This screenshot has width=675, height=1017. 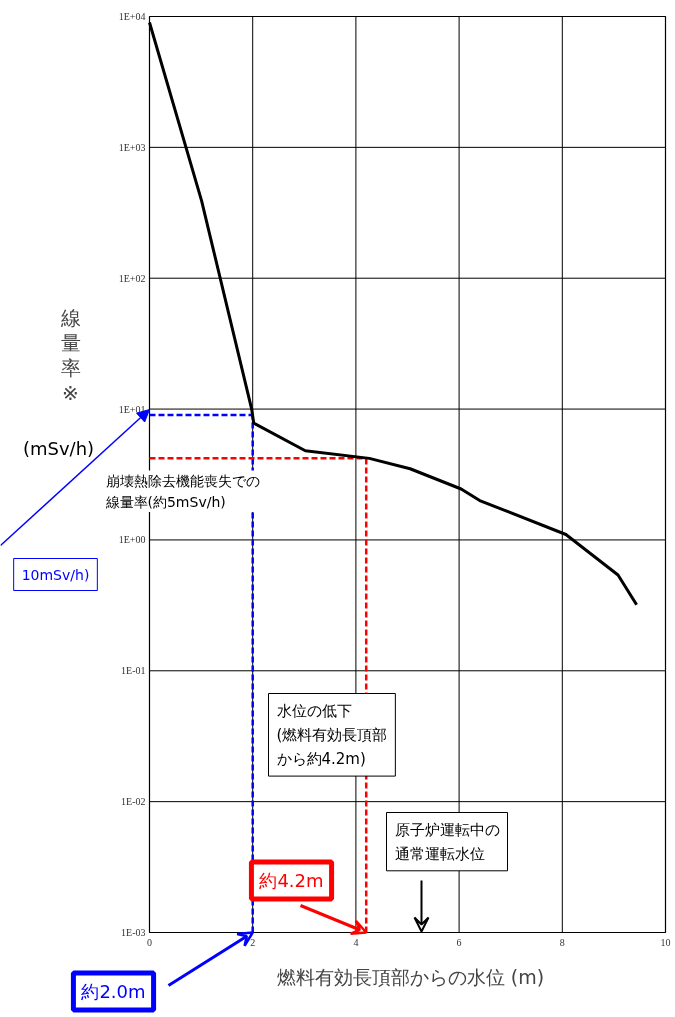 What do you see at coordinates (133, 802) in the screenshot?
I see `y-tick-label: 1E-02` at bounding box center [133, 802].